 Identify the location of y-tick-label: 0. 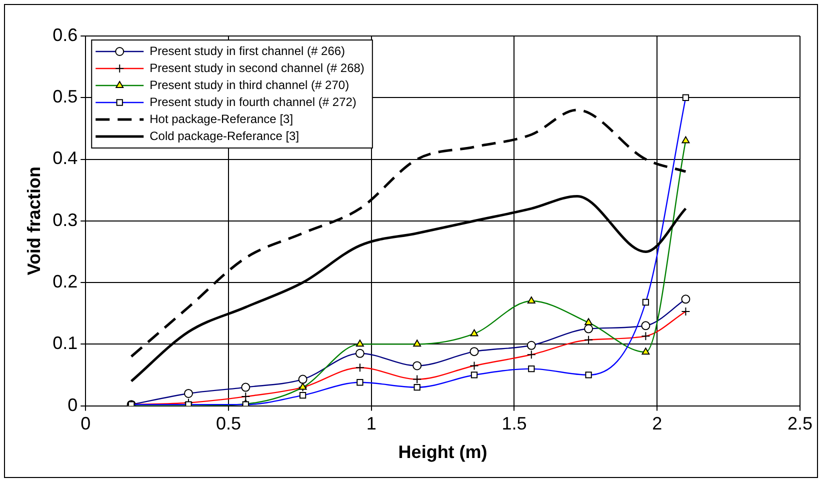
(73, 404).